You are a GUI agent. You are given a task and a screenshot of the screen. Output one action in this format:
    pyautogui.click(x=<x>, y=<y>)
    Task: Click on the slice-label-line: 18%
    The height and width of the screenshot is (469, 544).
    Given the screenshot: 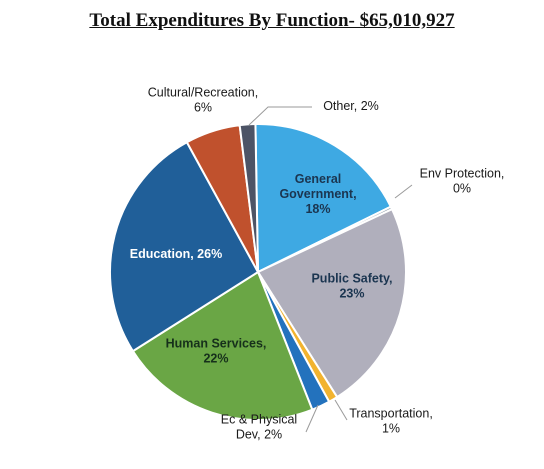 What is the action you would take?
    pyautogui.click(x=317, y=209)
    